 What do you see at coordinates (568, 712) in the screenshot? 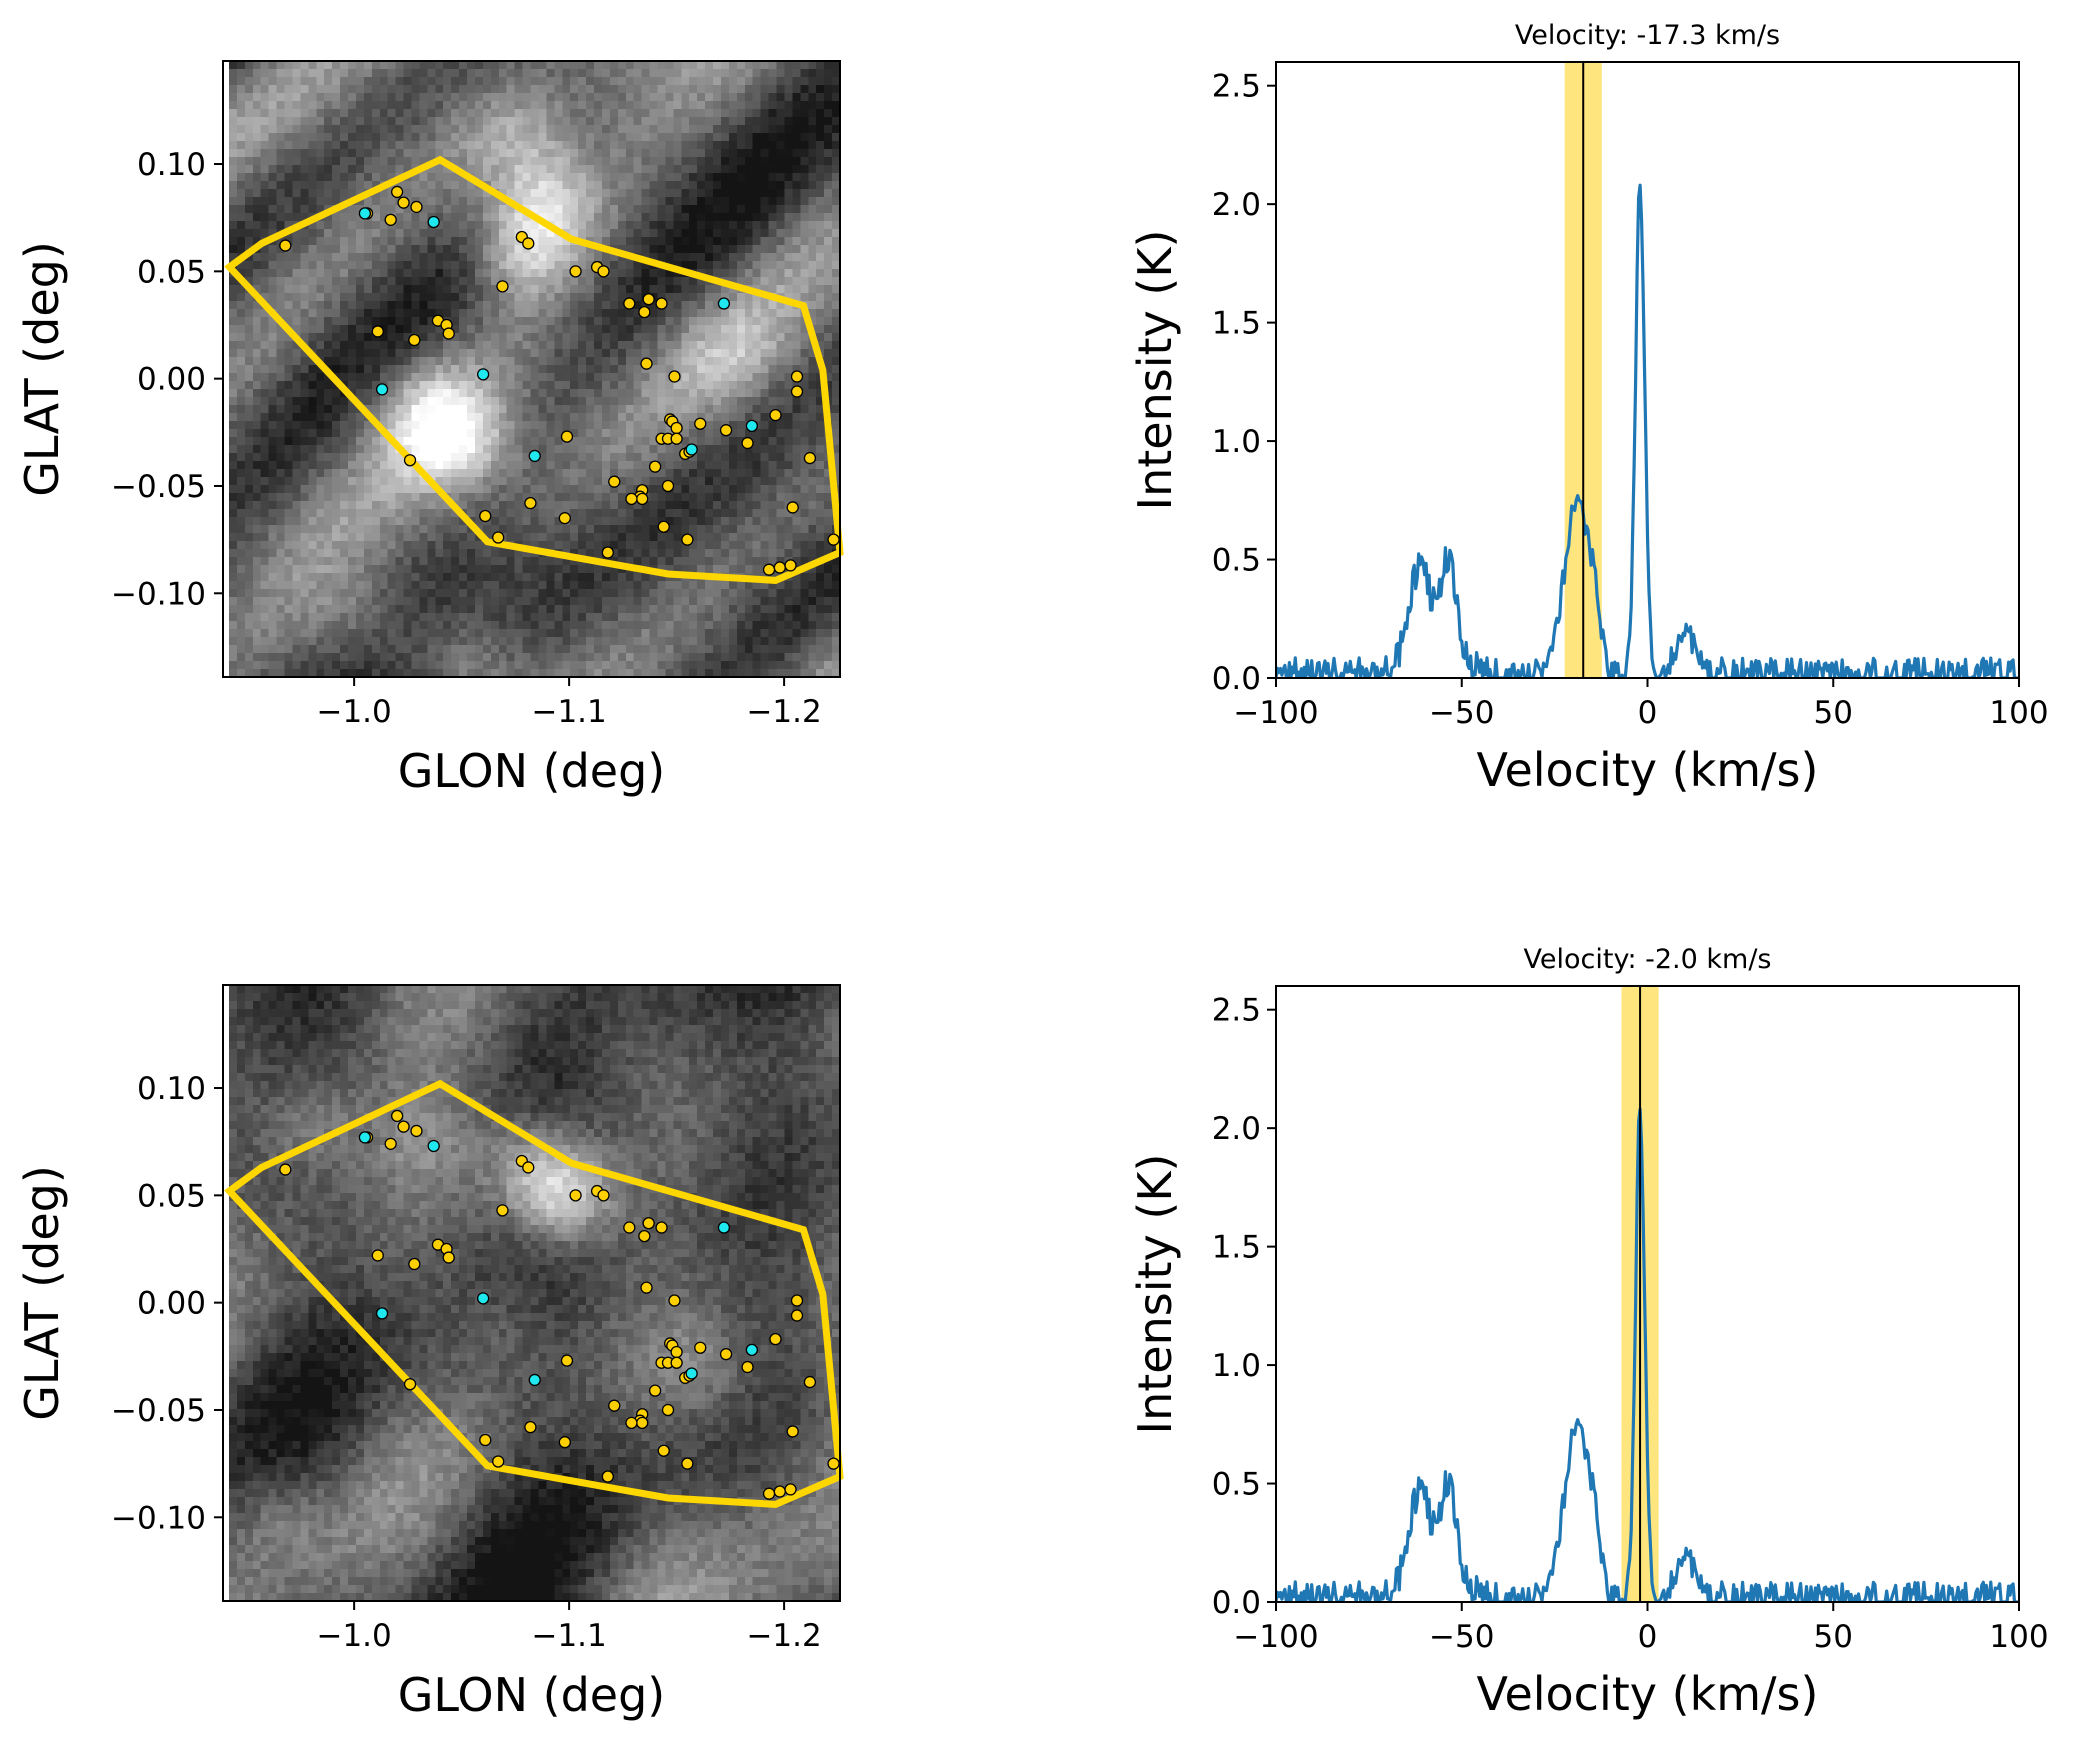
I see `x-tick-label: −1.1` at bounding box center [568, 712].